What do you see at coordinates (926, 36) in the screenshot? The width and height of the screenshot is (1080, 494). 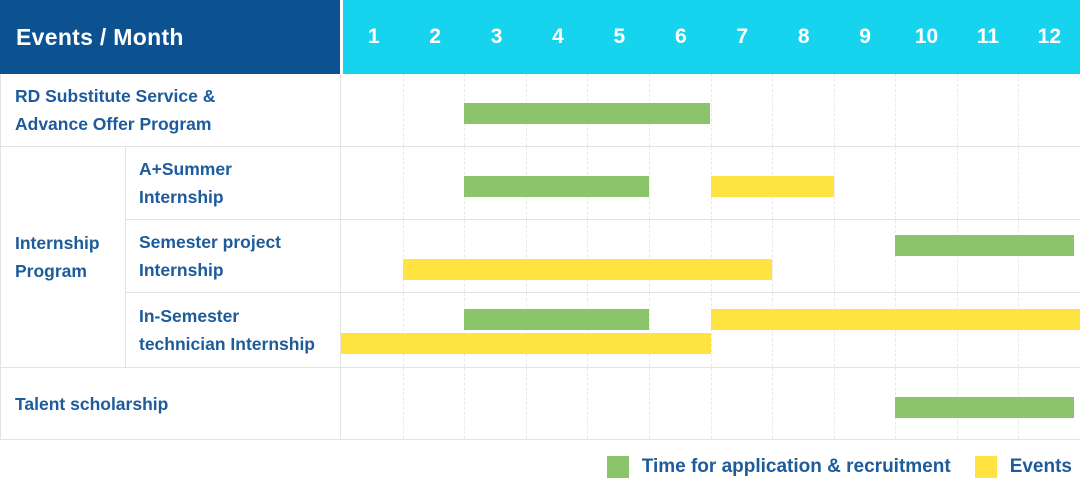 I see `month-label: 10` at bounding box center [926, 36].